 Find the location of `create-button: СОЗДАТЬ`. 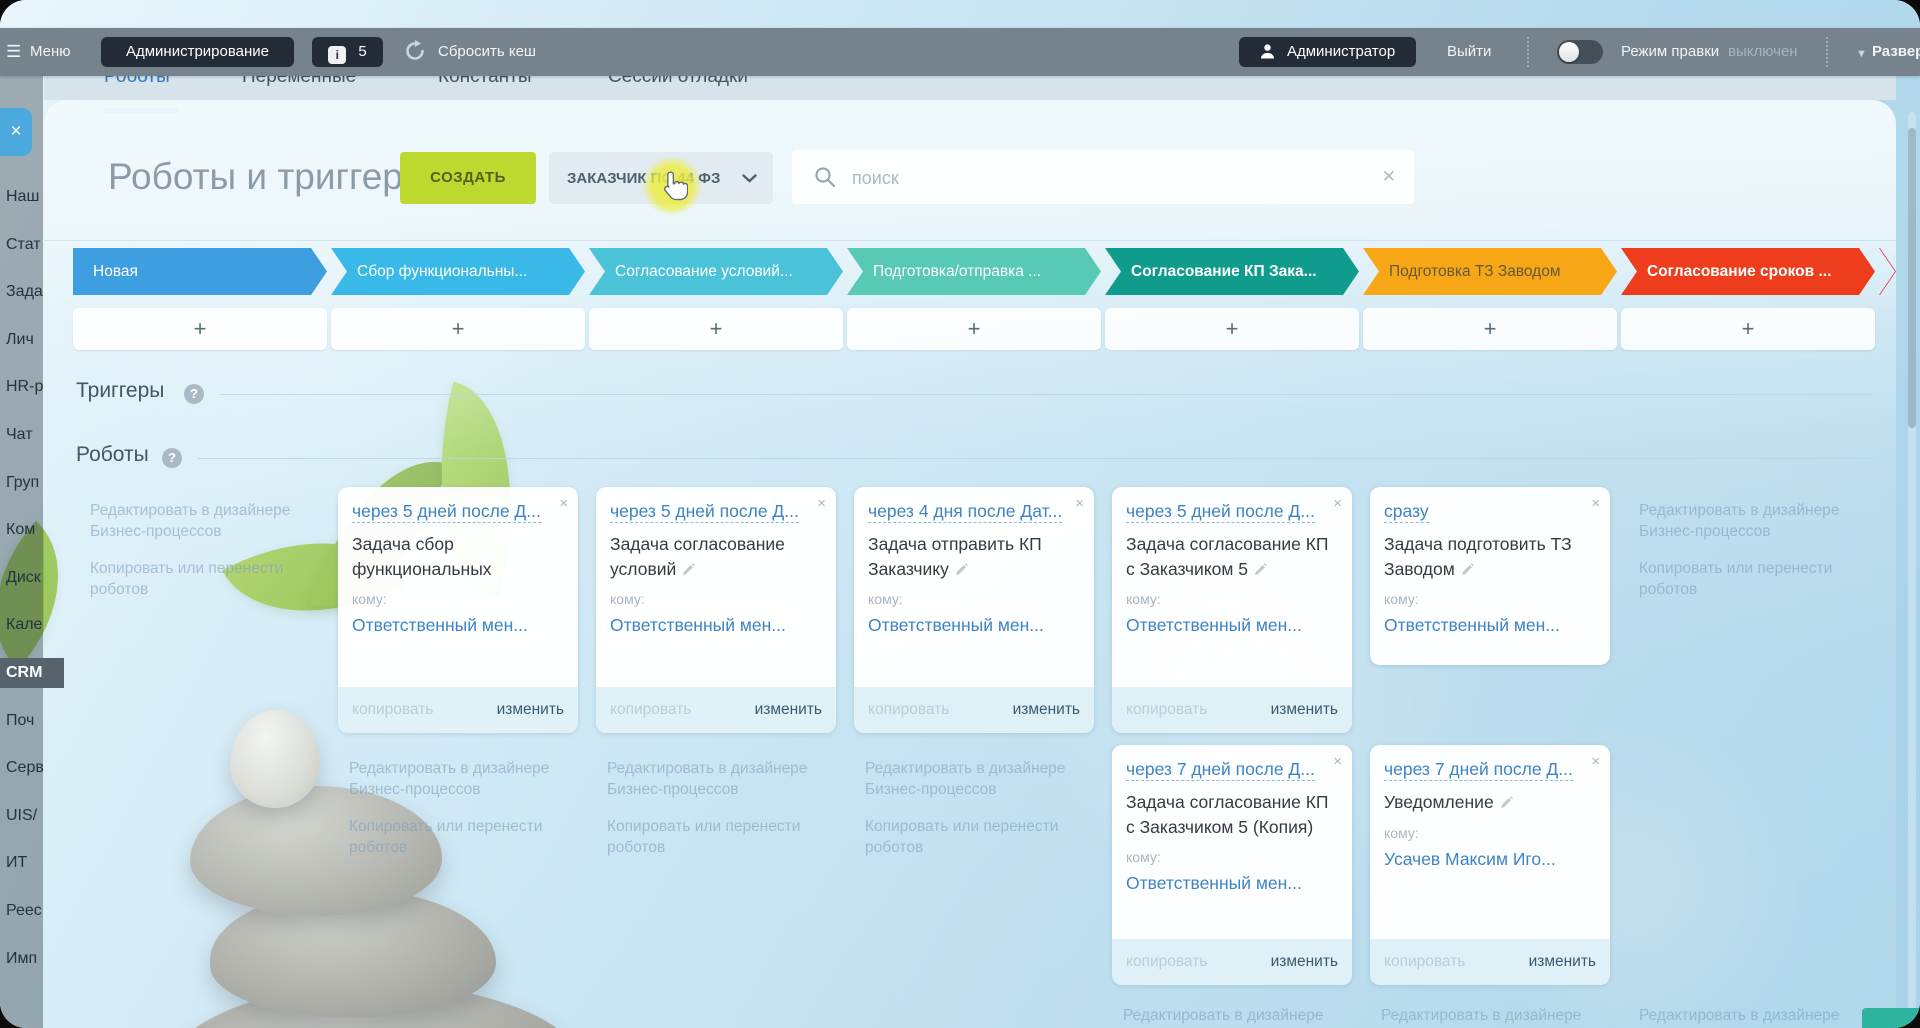

create-button: СОЗДАТЬ is located at coordinates (468, 178).